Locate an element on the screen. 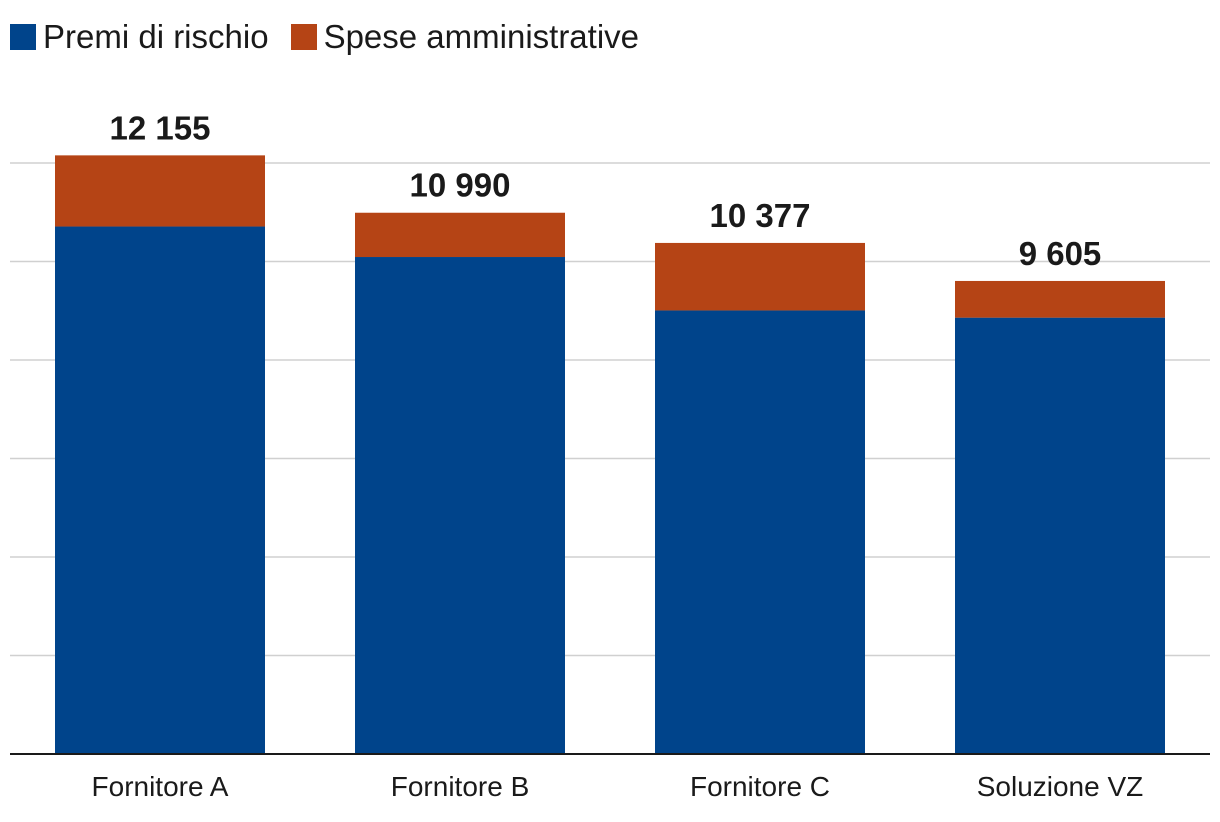 Image resolution: width=1220 pixels, height=822 pixels. category-label-2: Fornitore B is located at coordinates (460, 786).